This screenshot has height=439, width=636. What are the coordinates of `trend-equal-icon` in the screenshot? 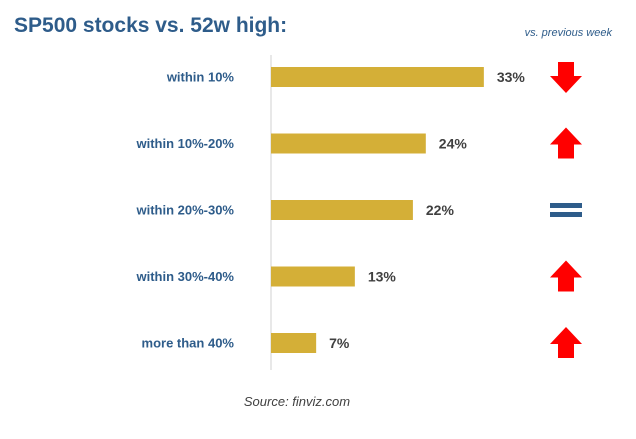 It's located at (566, 210).